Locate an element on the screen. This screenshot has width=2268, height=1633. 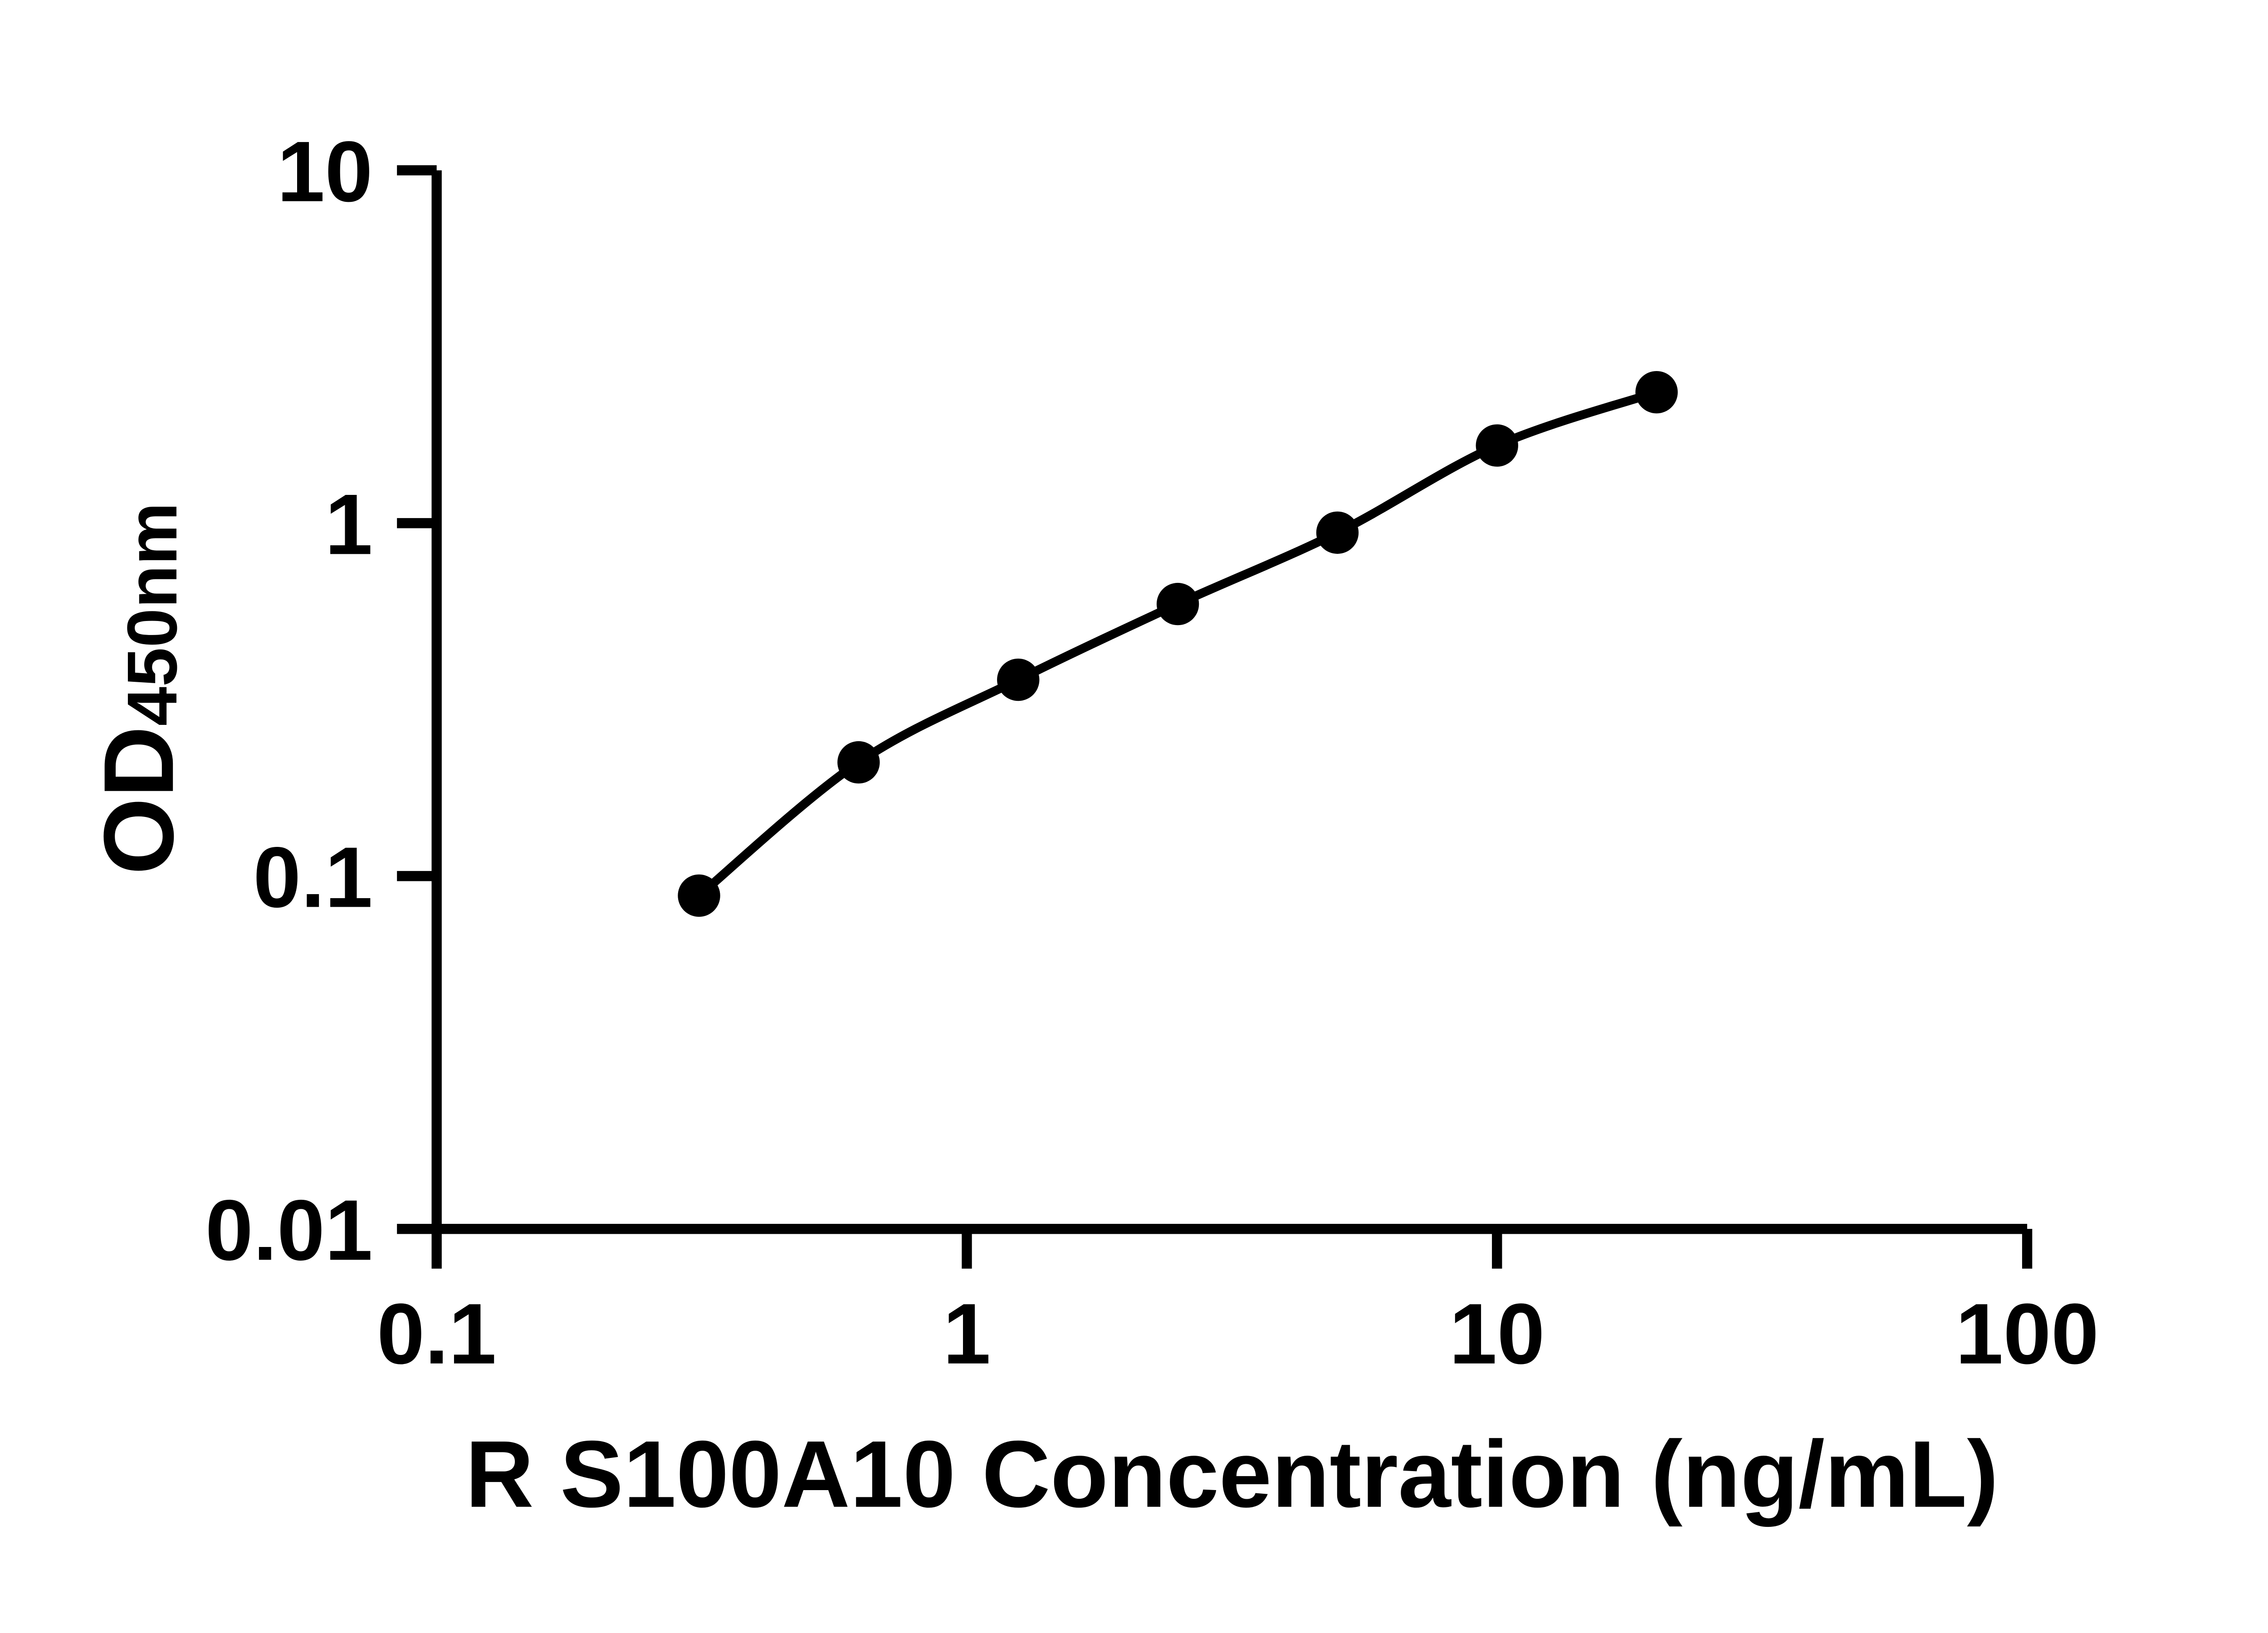
fit-curve-line is located at coordinates (1177, 643).